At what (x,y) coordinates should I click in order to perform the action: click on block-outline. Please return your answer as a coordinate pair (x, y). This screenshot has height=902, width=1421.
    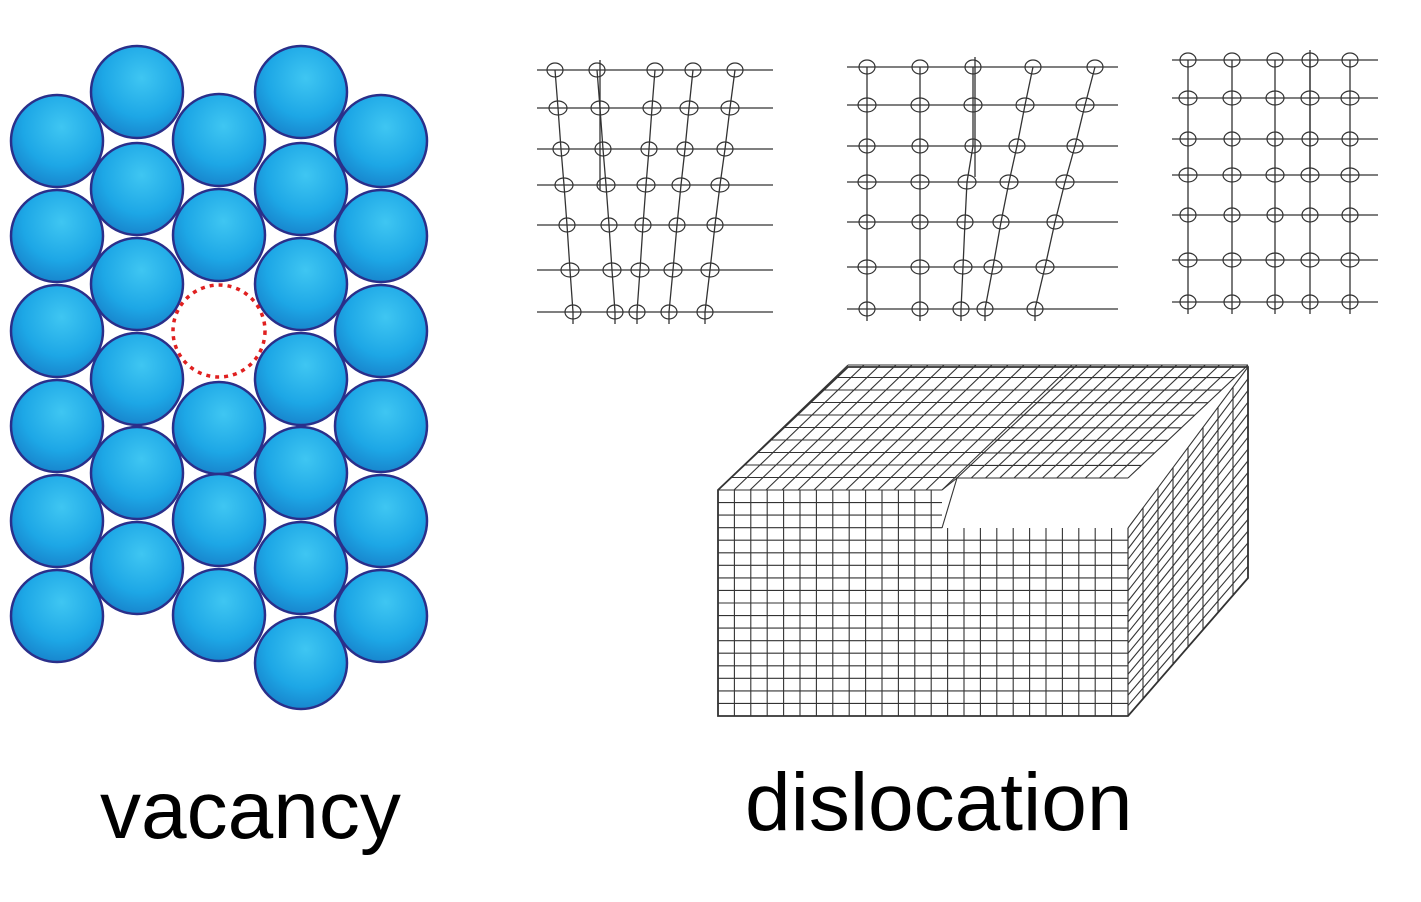
    Looking at the image, I should click on (983, 541).